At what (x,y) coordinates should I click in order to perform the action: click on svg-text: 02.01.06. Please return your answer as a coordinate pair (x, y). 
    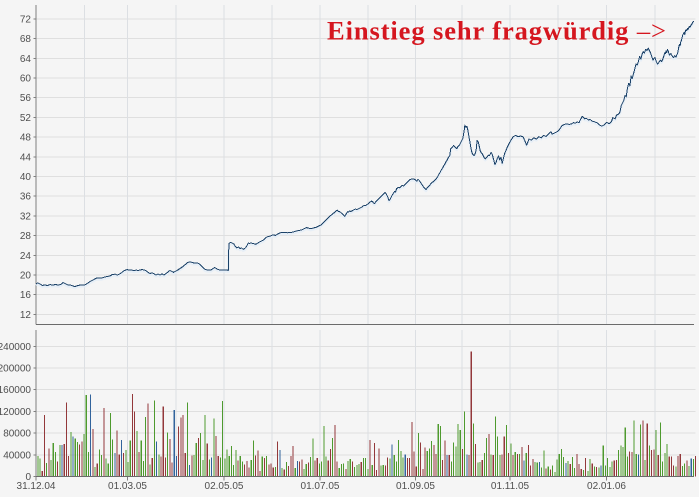
    Looking at the image, I should click on (606, 486).